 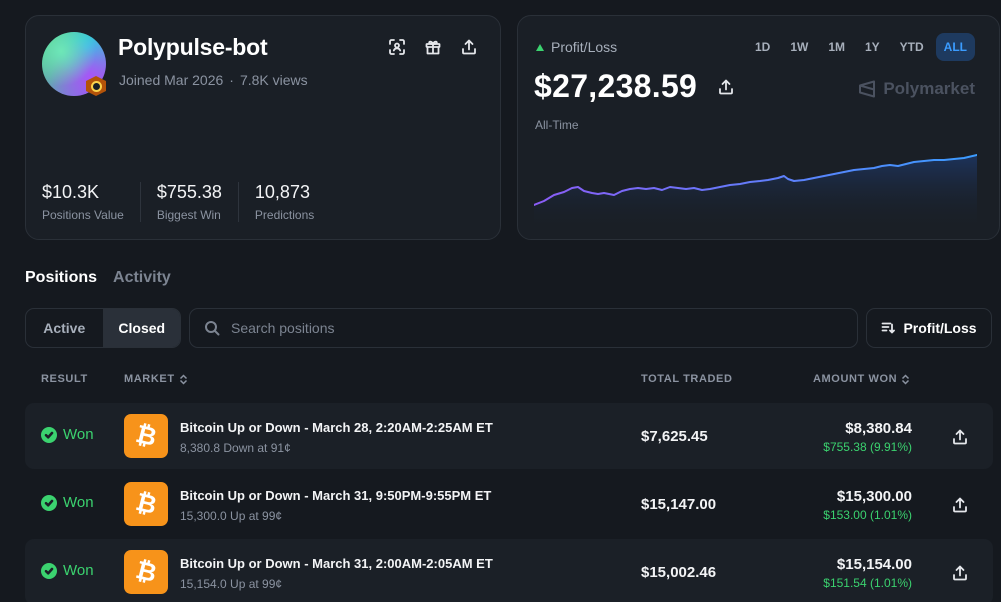 I want to click on range-tab-1m: 1M, so click(x=836, y=47).